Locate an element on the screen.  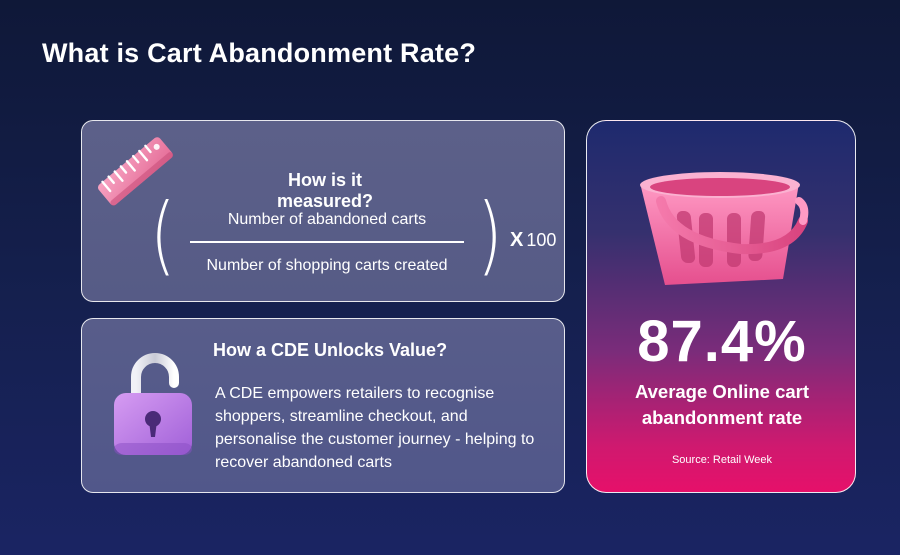
page-title: What is Cart Abandonment Rate? is located at coordinates (259, 53).